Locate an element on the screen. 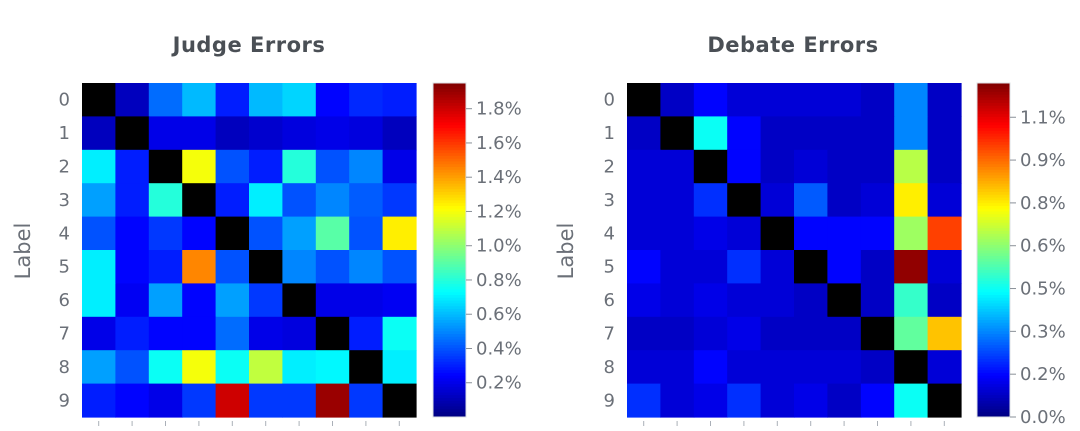 The image size is (1080, 431). judge-chart-title: Judge Errors is located at coordinates (248, 45).